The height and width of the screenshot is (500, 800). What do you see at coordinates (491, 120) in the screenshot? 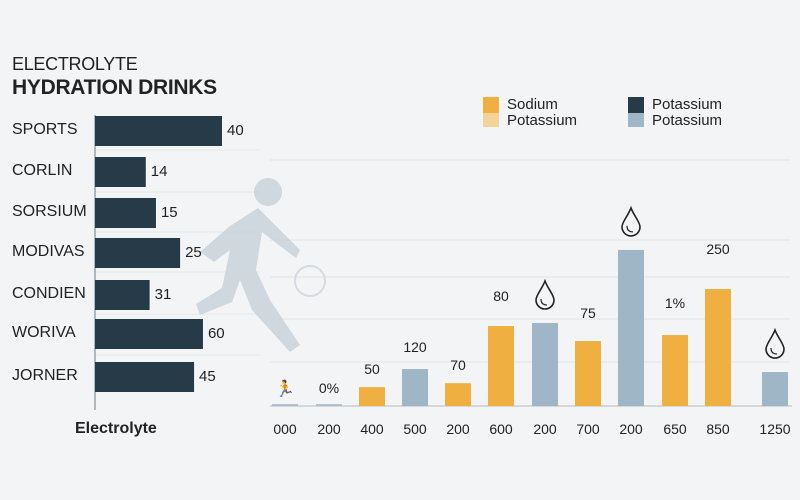
I see `legend-swatch-potassium-light` at bounding box center [491, 120].